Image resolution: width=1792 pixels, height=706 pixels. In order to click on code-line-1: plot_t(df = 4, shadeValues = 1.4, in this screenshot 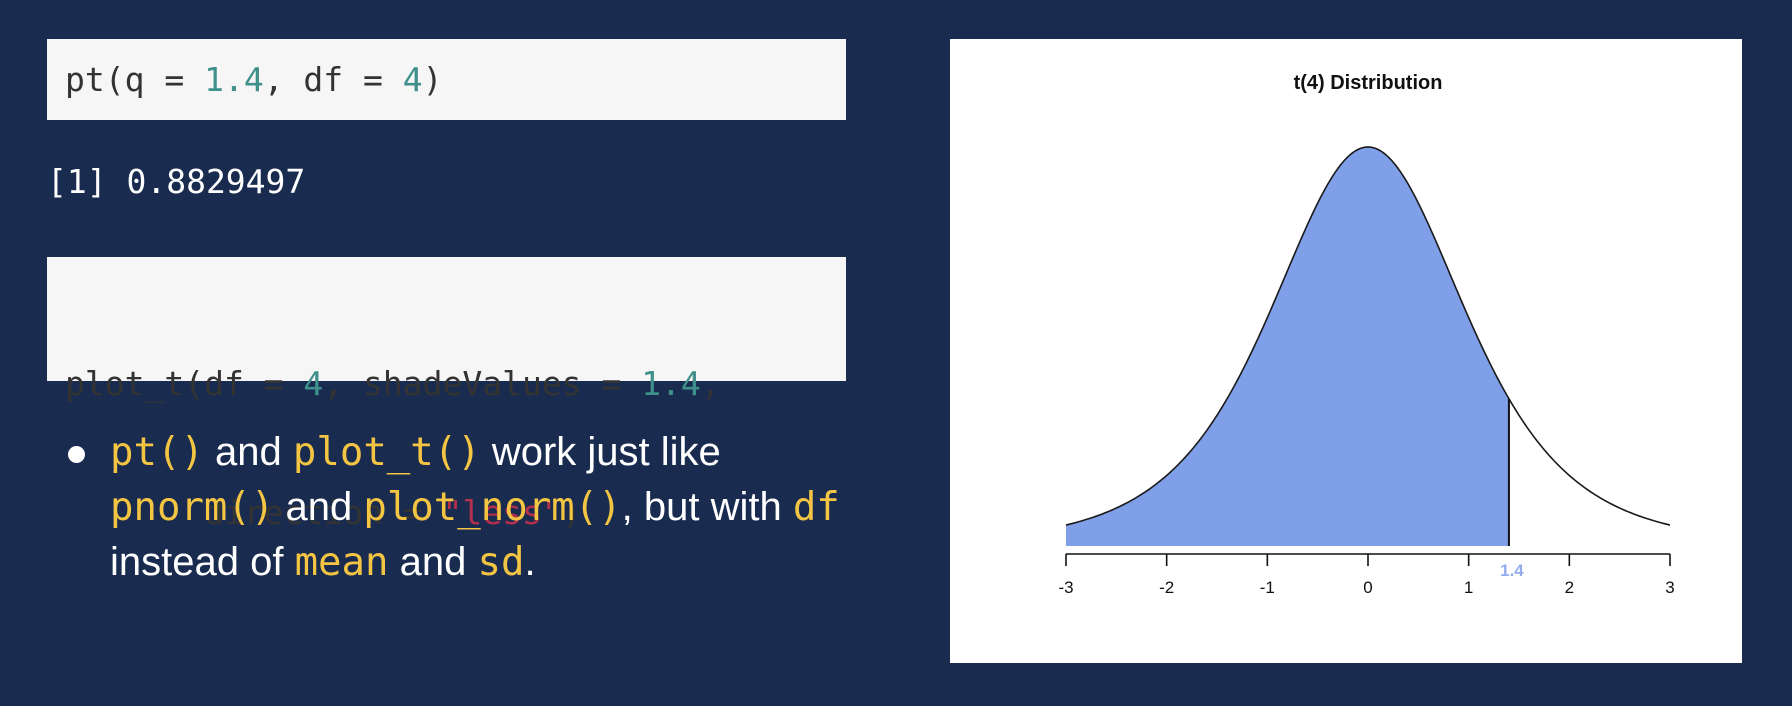, I will do `click(455, 383)`.